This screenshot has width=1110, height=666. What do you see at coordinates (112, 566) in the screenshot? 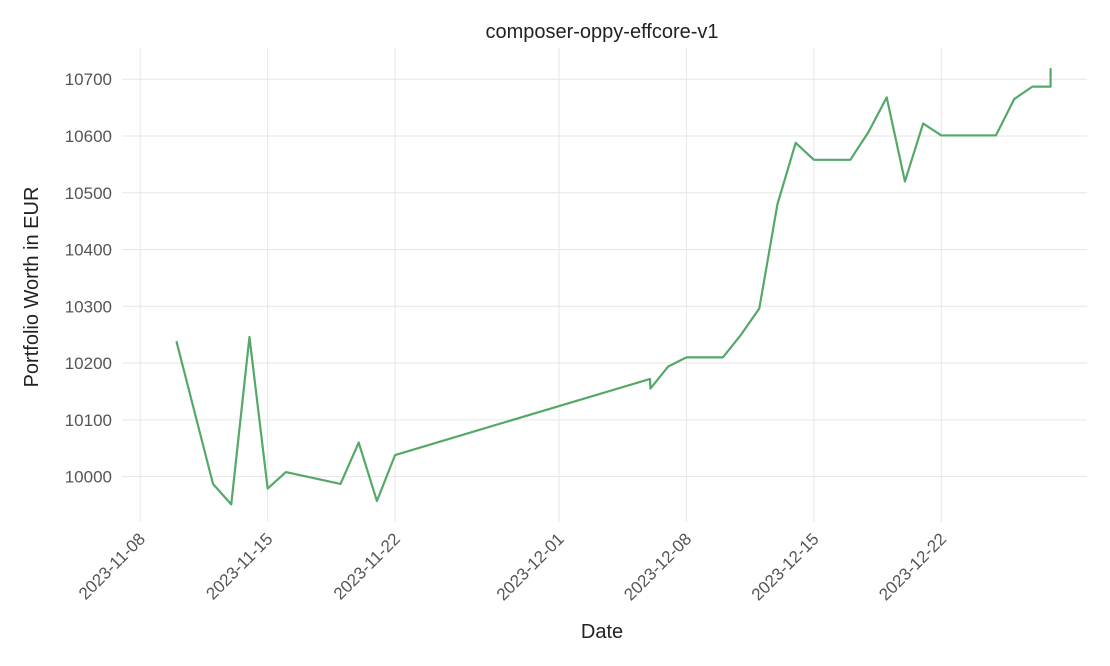
I see `x-tick-label: 2023-11-08` at bounding box center [112, 566].